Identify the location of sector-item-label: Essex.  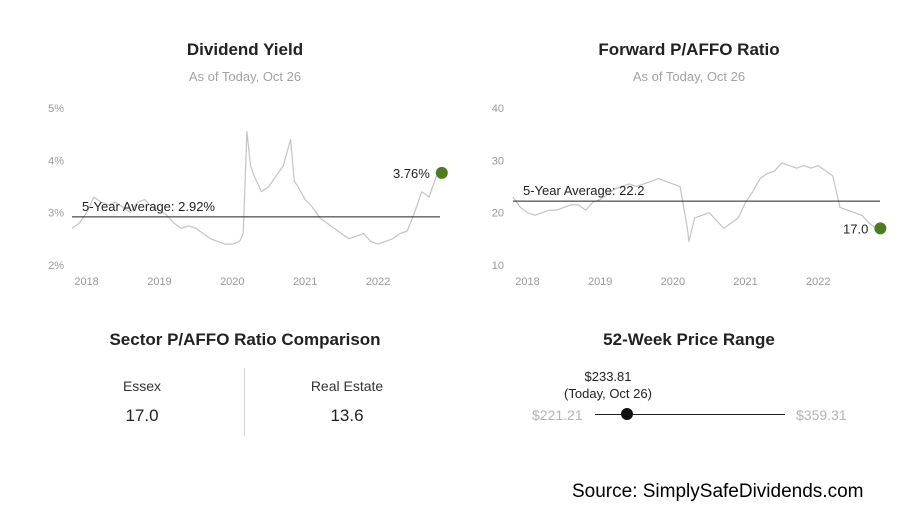
(142, 386).